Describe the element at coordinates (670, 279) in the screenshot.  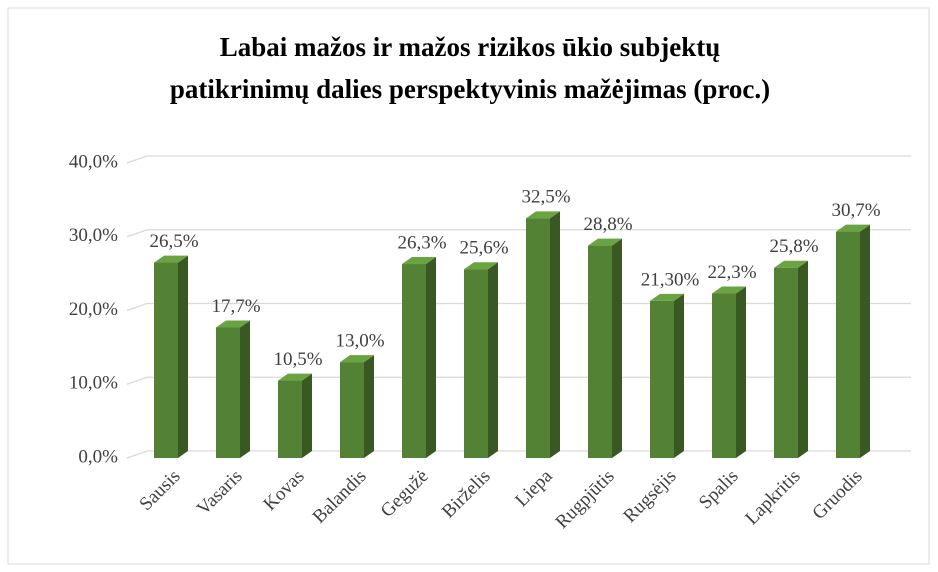
I see `data-label: 21,30%` at that location.